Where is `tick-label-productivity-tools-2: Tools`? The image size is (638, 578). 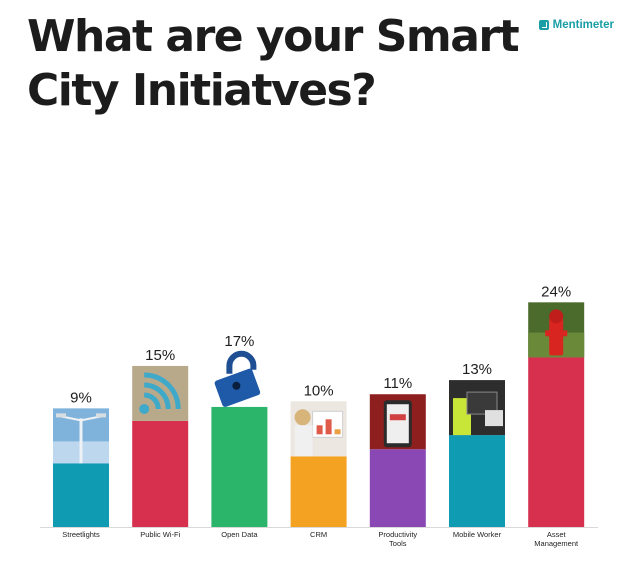
tick-label-productivity-tools-2: Tools is located at coordinates (398, 543).